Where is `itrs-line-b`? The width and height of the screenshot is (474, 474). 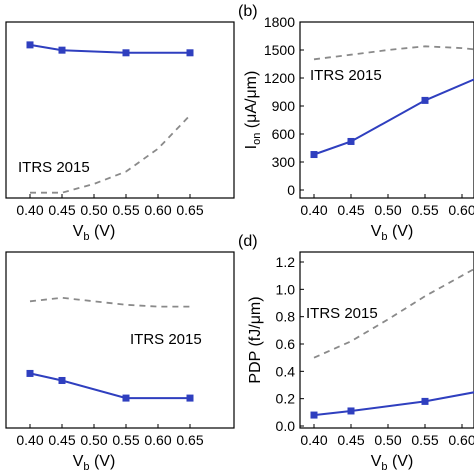
itrs-line-b is located at coordinates (393, 53).